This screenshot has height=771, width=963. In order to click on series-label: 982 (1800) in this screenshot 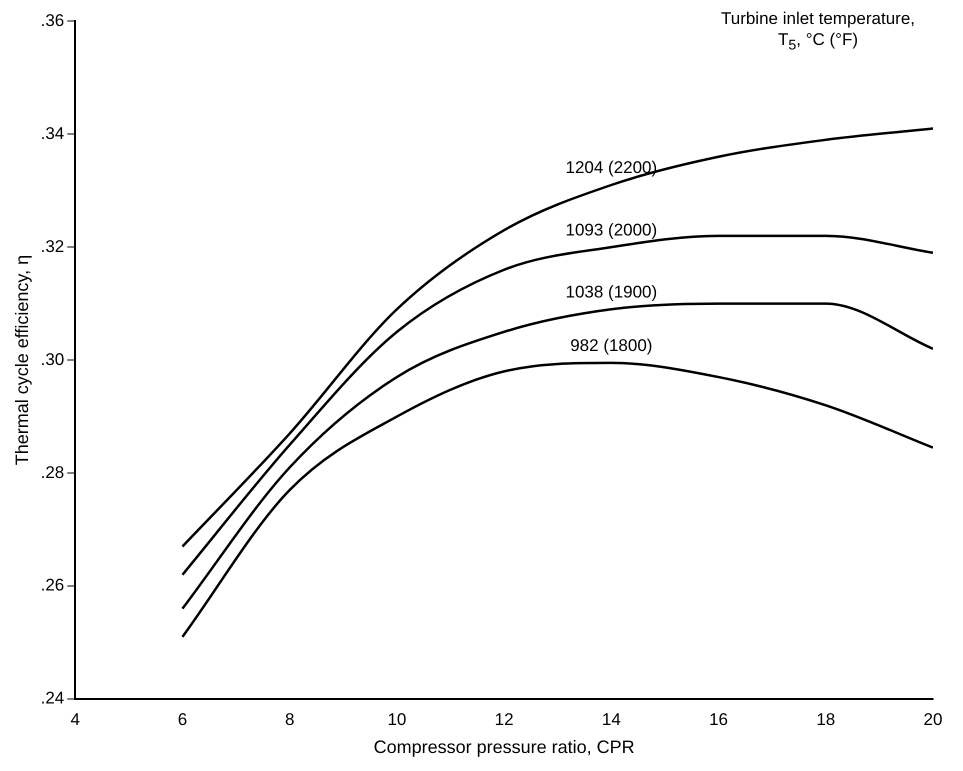, I will do `click(611, 346)`.